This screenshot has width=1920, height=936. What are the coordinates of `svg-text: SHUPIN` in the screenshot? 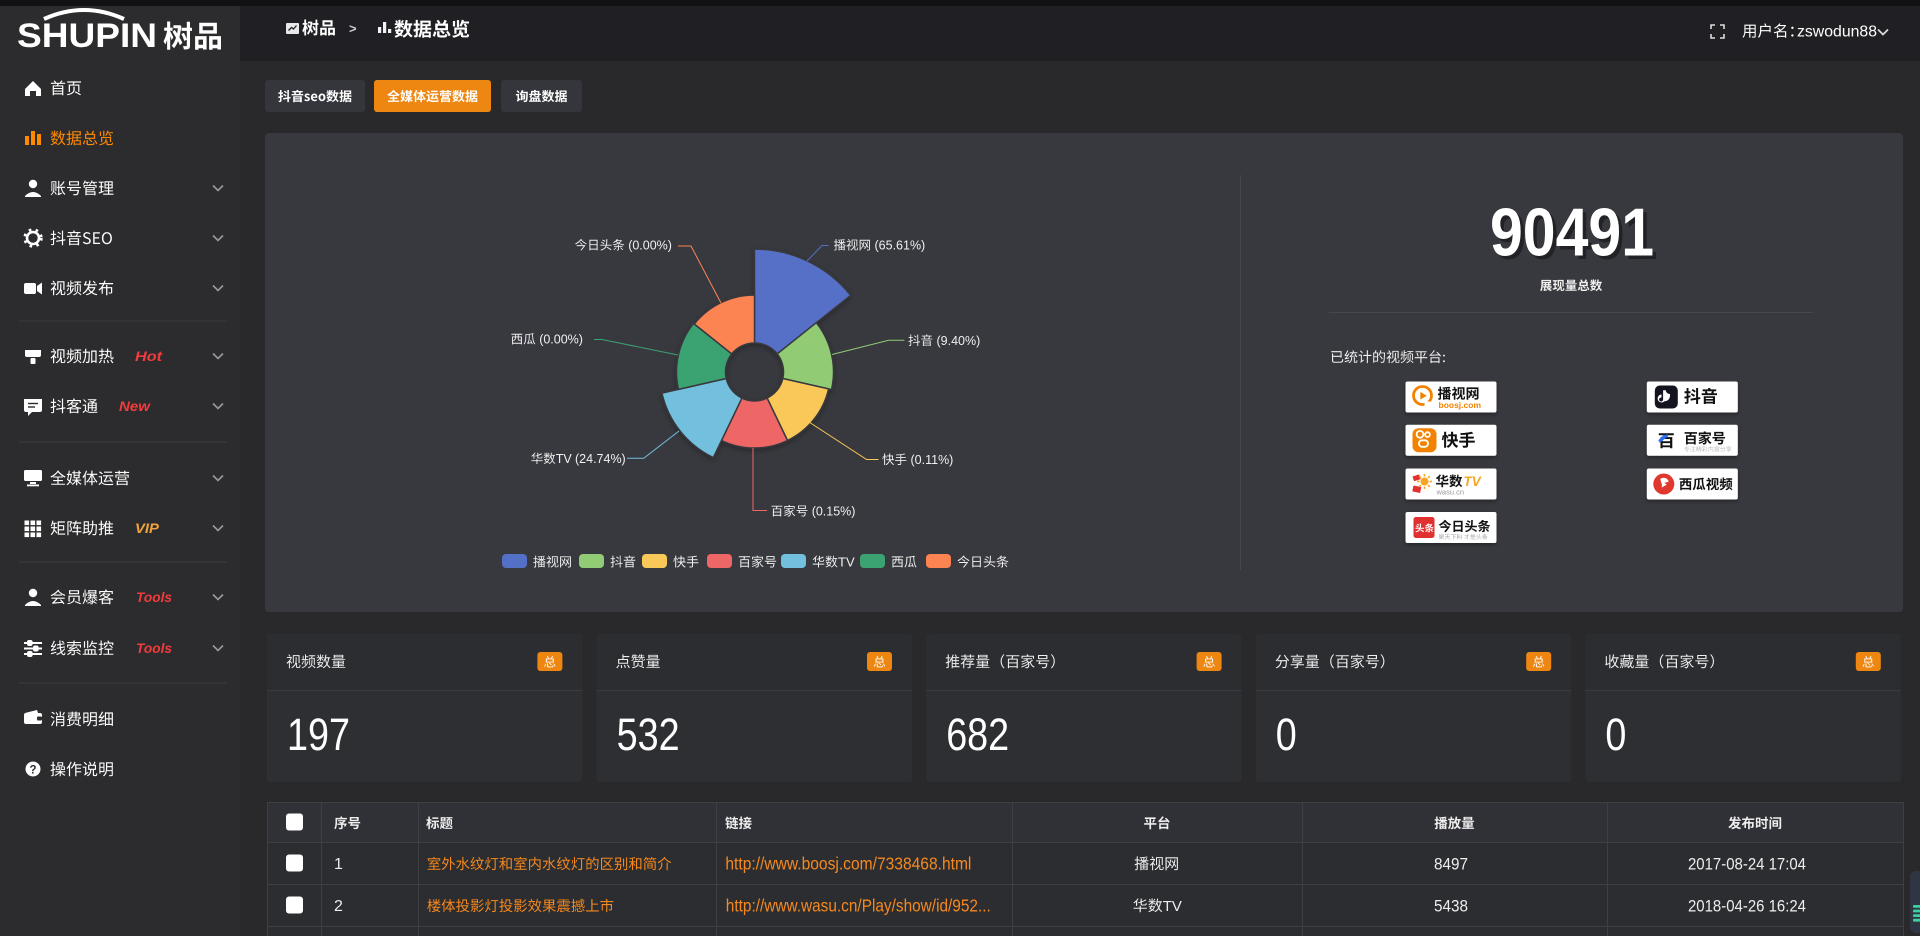 It's located at (87, 36).